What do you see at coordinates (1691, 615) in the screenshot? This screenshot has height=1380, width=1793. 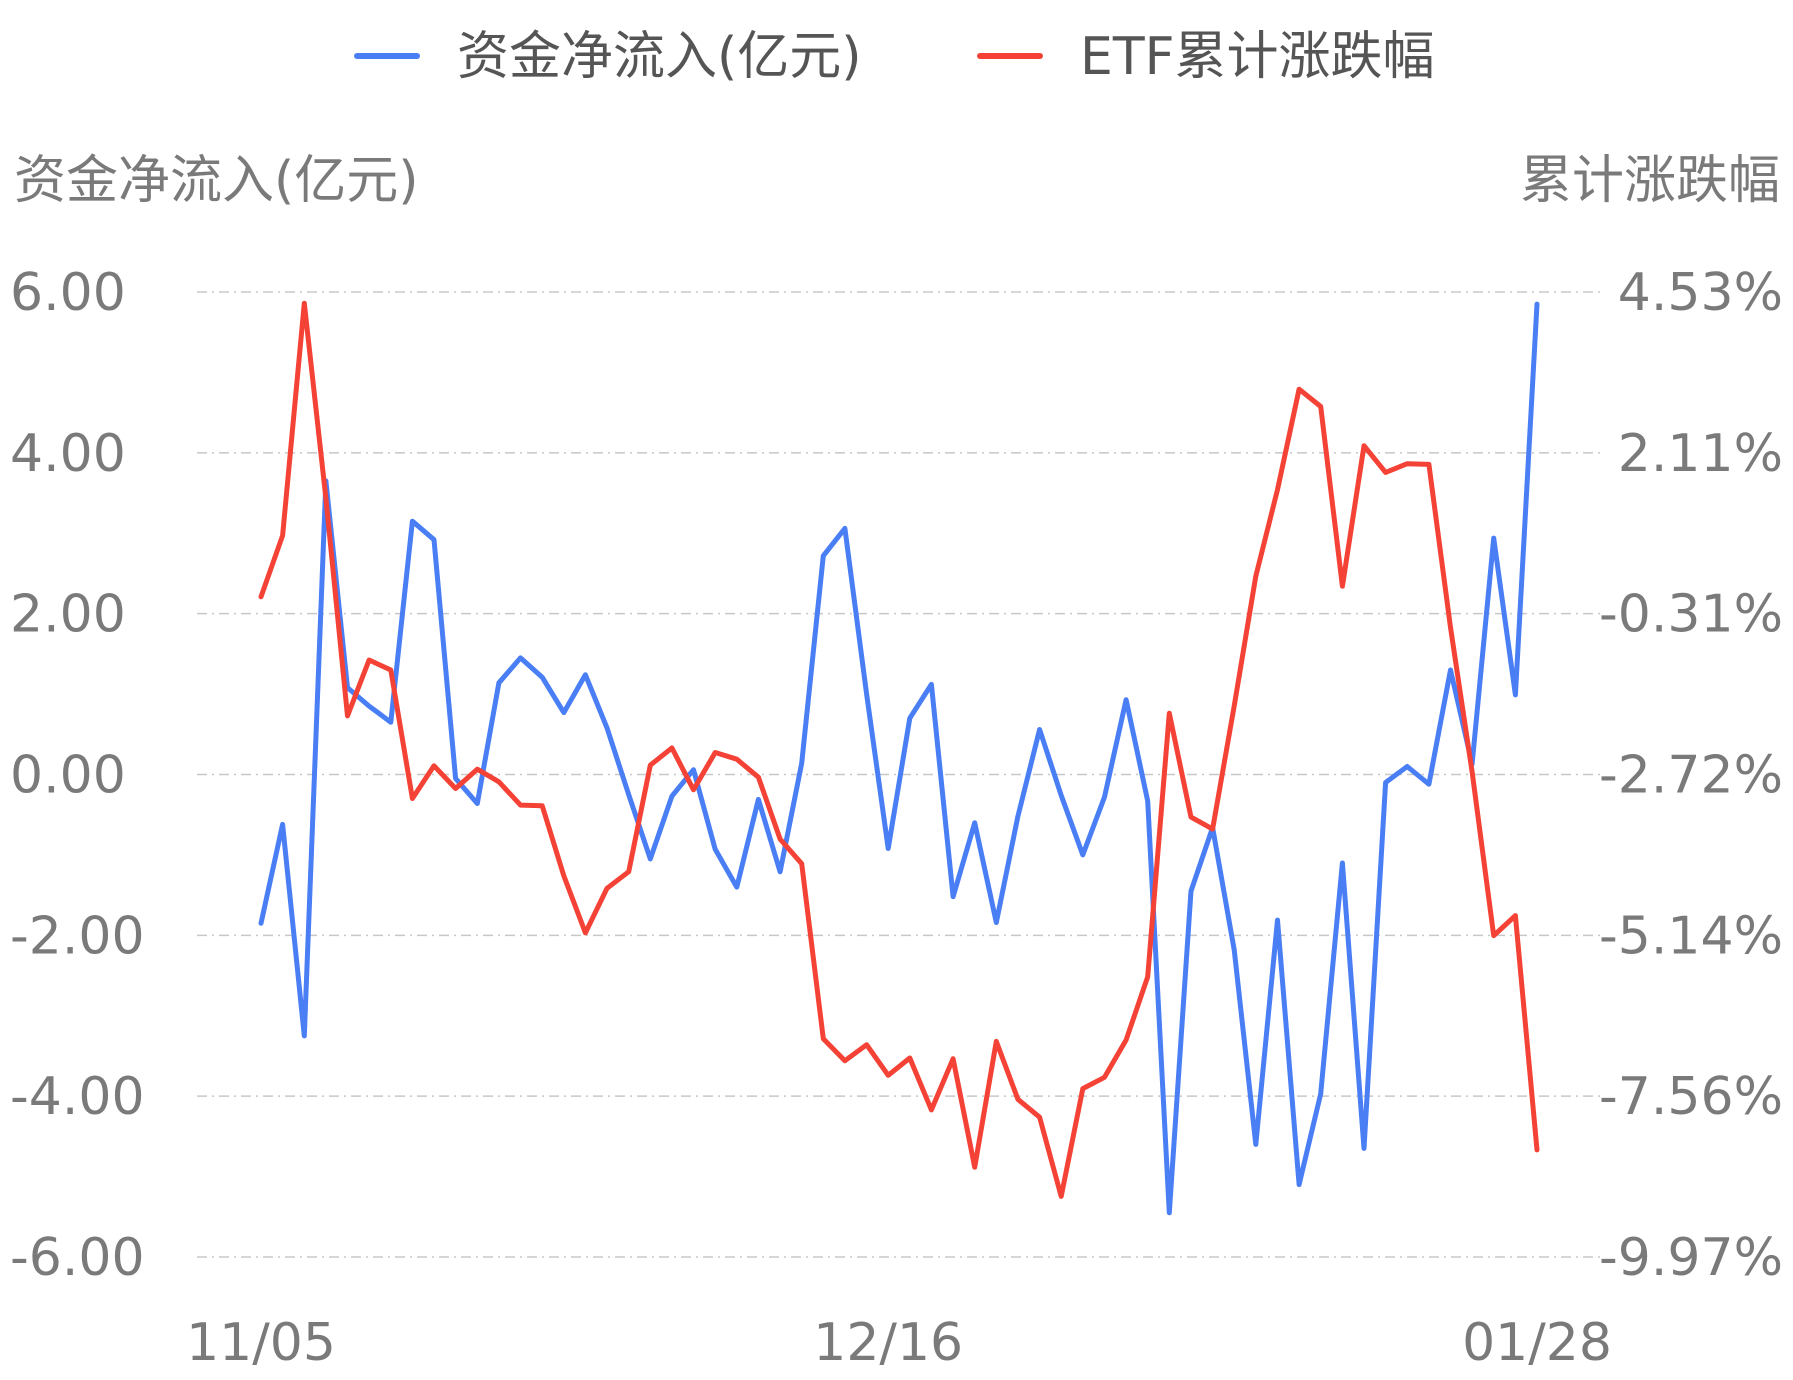 I see `right-tick-label: -0.31%` at bounding box center [1691, 615].